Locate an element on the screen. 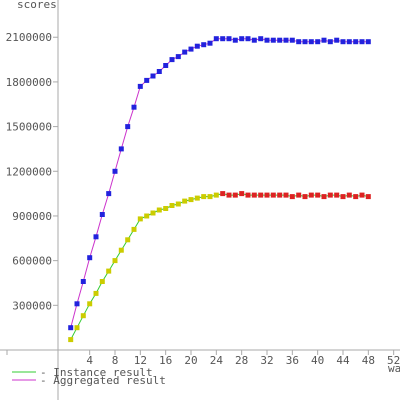  x-tick-label: 24 is located at coordinates (217, 360).